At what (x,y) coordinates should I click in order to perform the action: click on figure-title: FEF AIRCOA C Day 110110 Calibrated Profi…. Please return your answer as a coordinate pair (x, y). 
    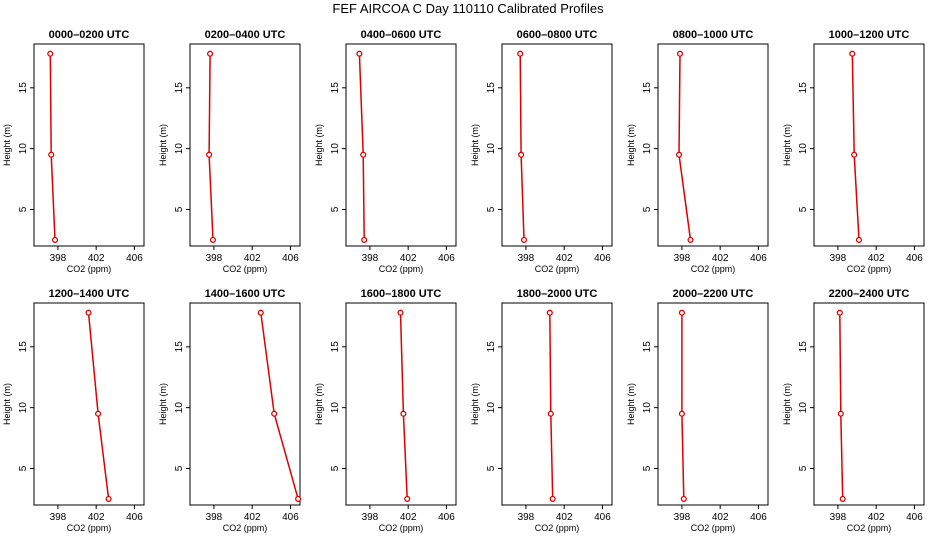
    Looking at the image, I should click on (468, 8).